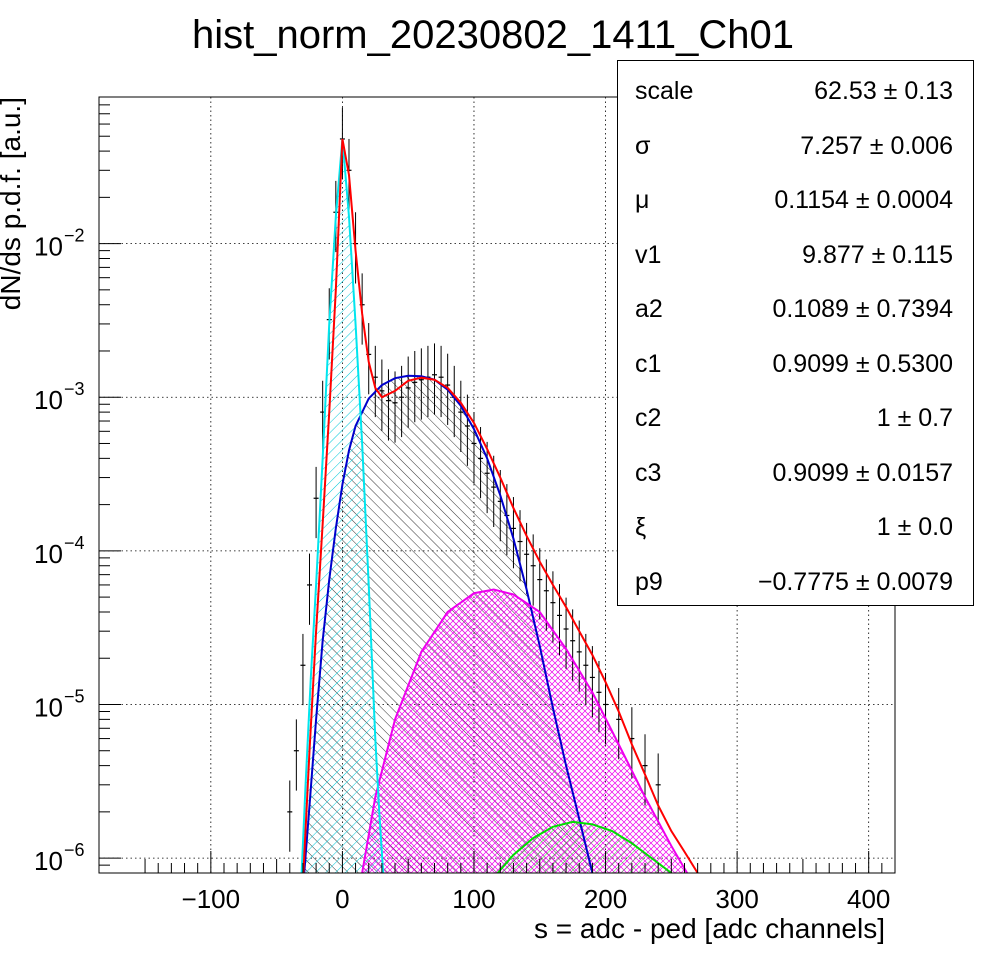 This screenshot has height=972, width=996. What do you see at coordinates (473, 899) in the screenshot?
I see `x-tick-label: 100` at bounding box center [473, 899].